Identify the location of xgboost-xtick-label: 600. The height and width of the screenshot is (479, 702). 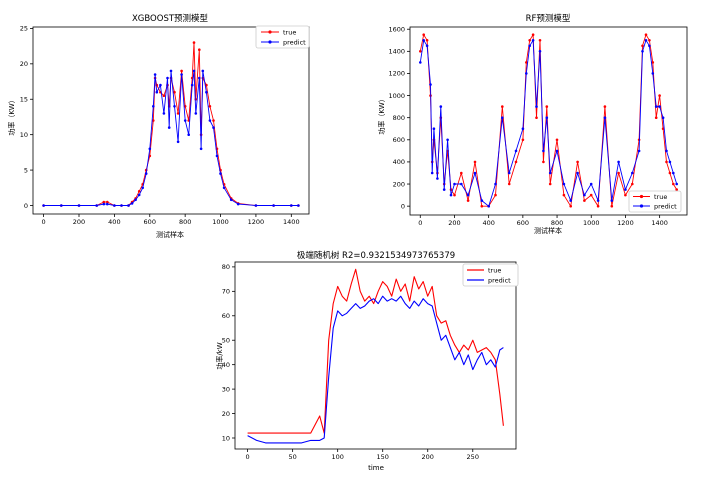
(150, 222).